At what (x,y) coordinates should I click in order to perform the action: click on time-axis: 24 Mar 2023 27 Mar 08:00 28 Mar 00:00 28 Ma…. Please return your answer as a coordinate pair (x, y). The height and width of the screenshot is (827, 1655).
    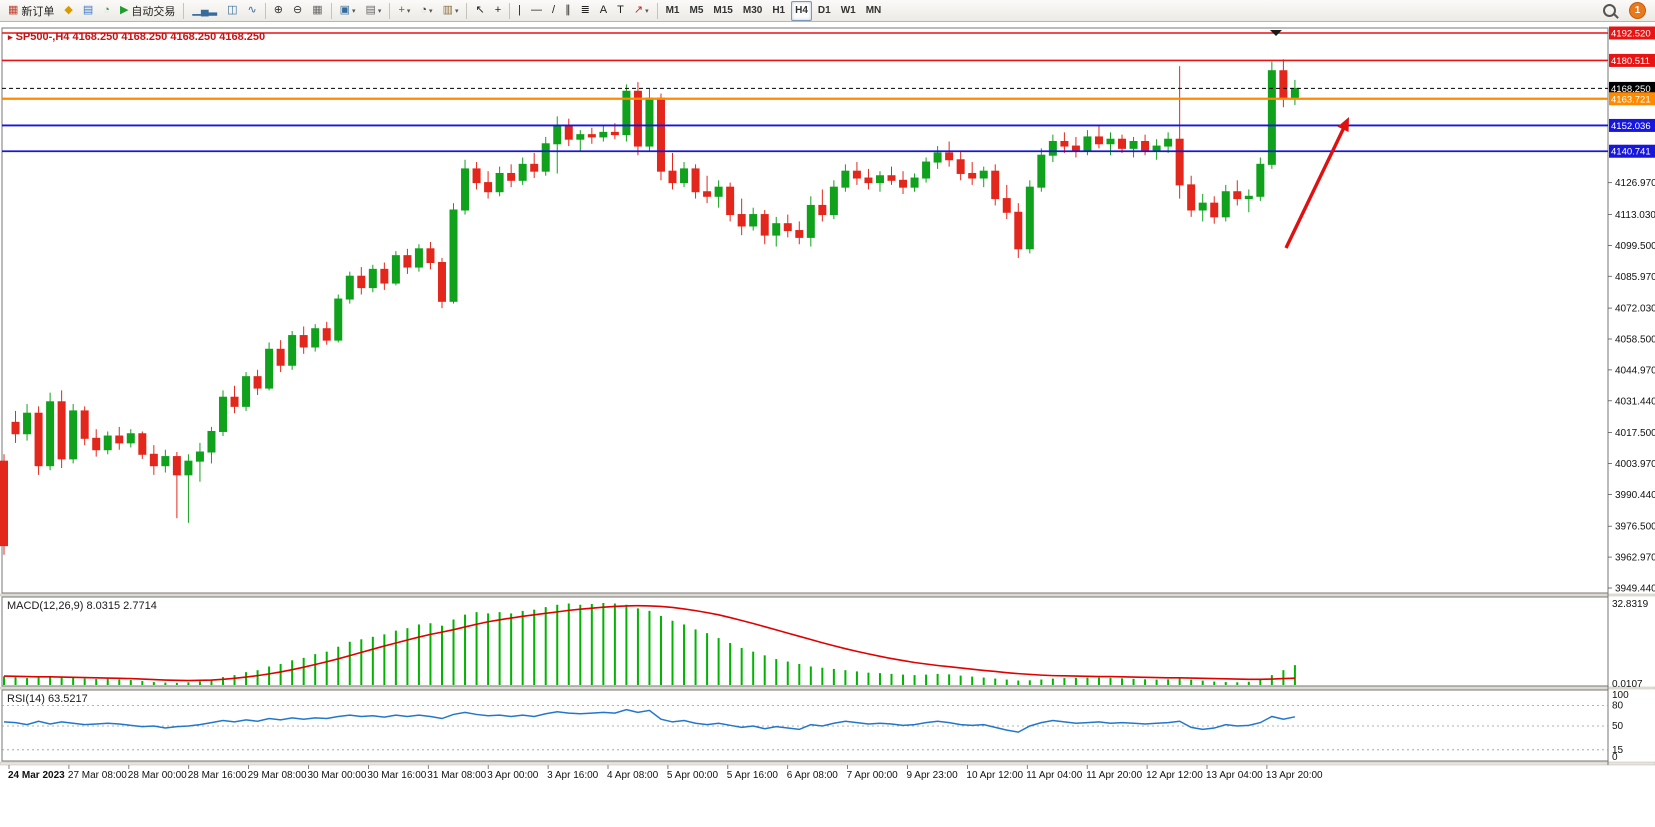
    Looking at the image, I should click on (665, 773).